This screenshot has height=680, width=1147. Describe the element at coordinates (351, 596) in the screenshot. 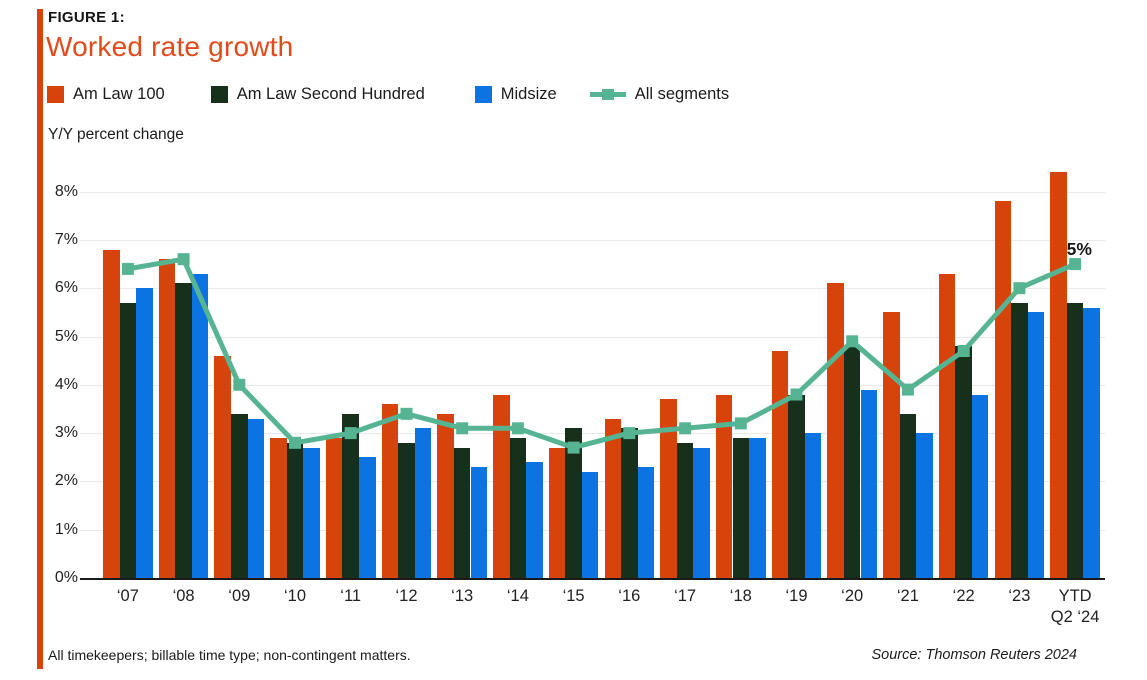

I see `x-tick-label-4: ‘11` at that location.